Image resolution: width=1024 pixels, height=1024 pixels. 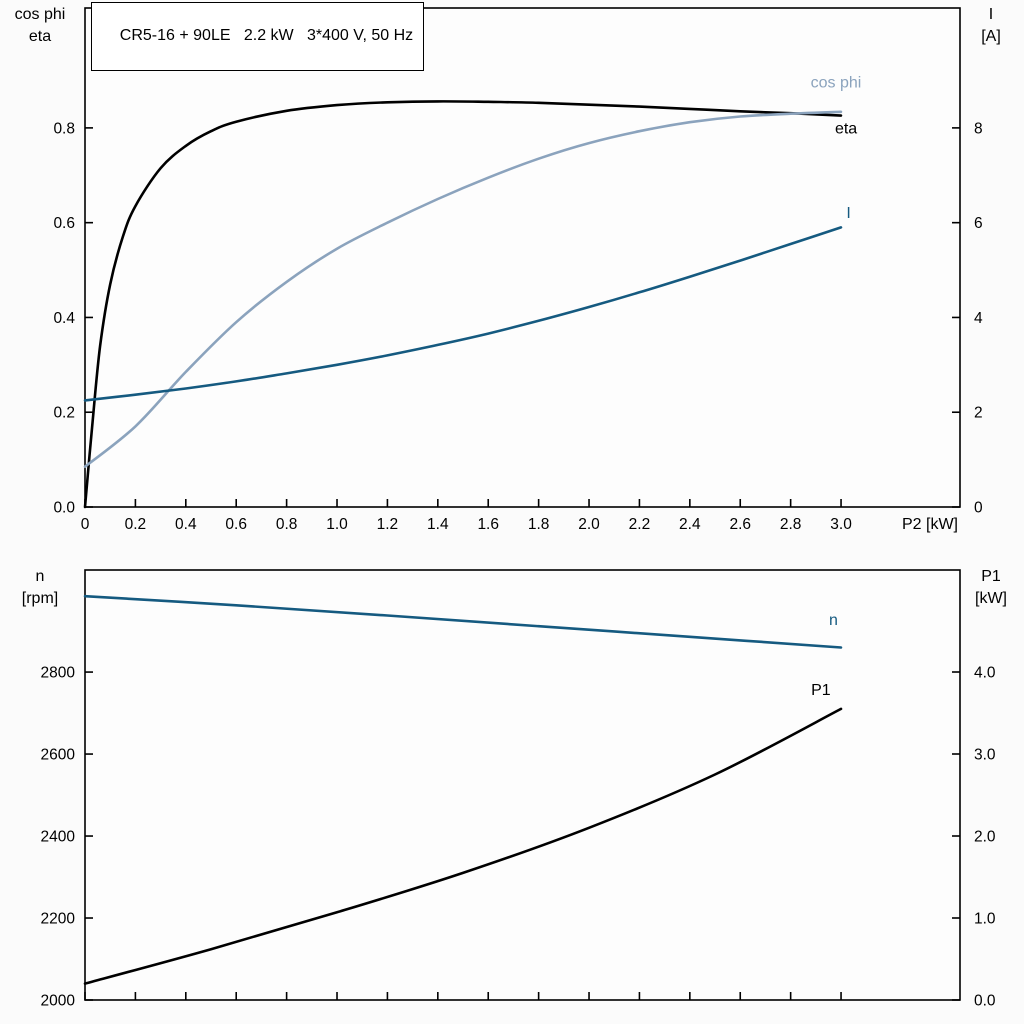 What do you see at coordinates (58, 755) in the screenshot?
I see `left-tick-label: 2600` at bounding box center [58, 755].